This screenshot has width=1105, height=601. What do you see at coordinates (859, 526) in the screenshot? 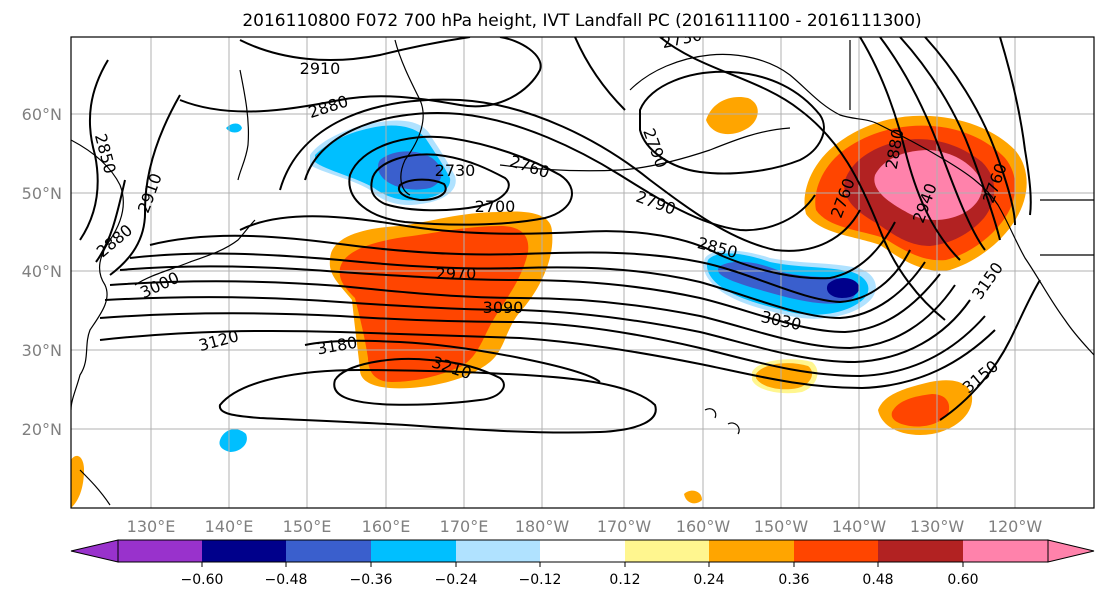
I see `lon-label: 140°W` at bounding box center [859, 526].